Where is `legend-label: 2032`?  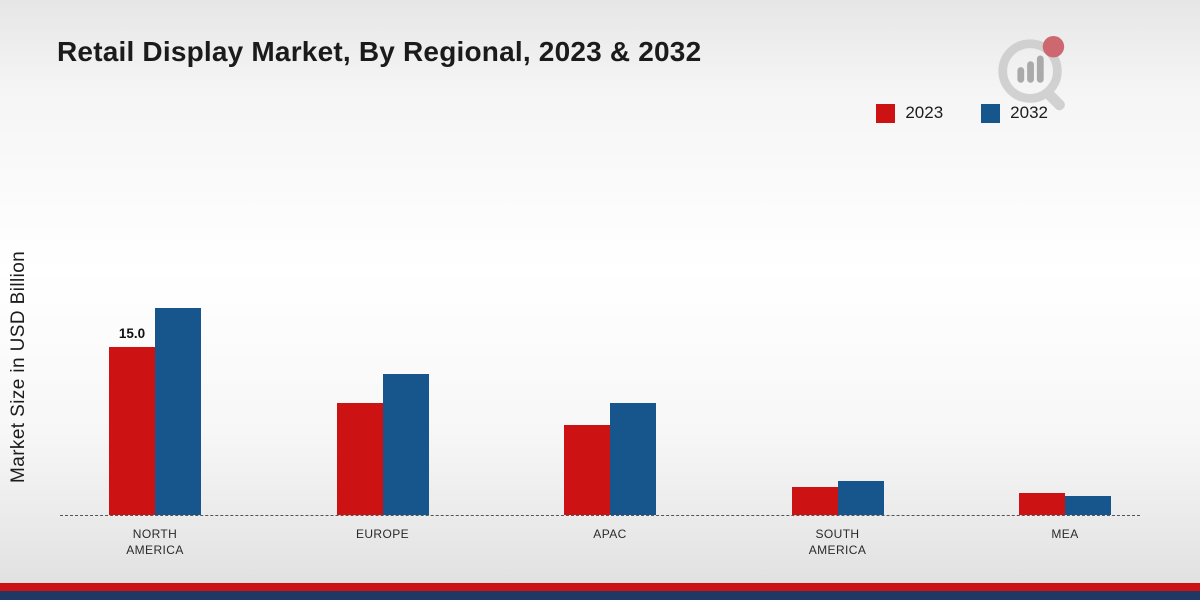 legend-label: 2032 is located at coordinates (1029, 112).